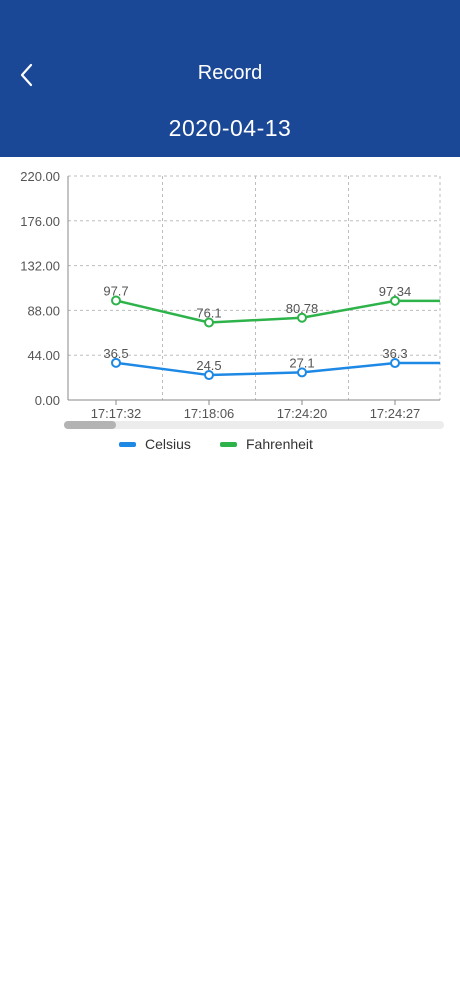 The width and height of the screenshot is (460, 996). I want to click on data-label: 36.5, so click(115, 353).